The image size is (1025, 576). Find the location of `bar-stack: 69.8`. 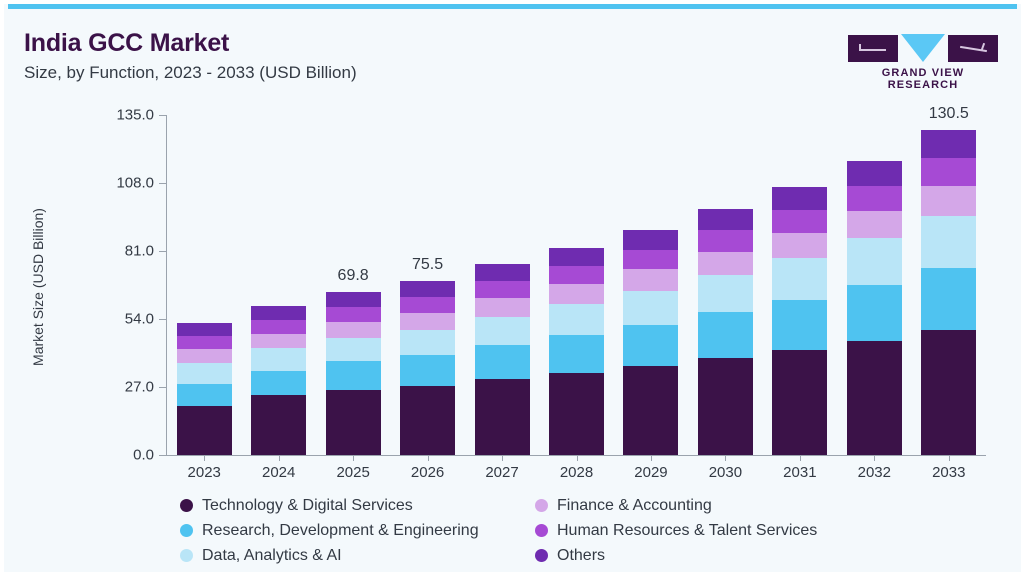

bar-stack: 69.8 is located at coordinates (353, 361).